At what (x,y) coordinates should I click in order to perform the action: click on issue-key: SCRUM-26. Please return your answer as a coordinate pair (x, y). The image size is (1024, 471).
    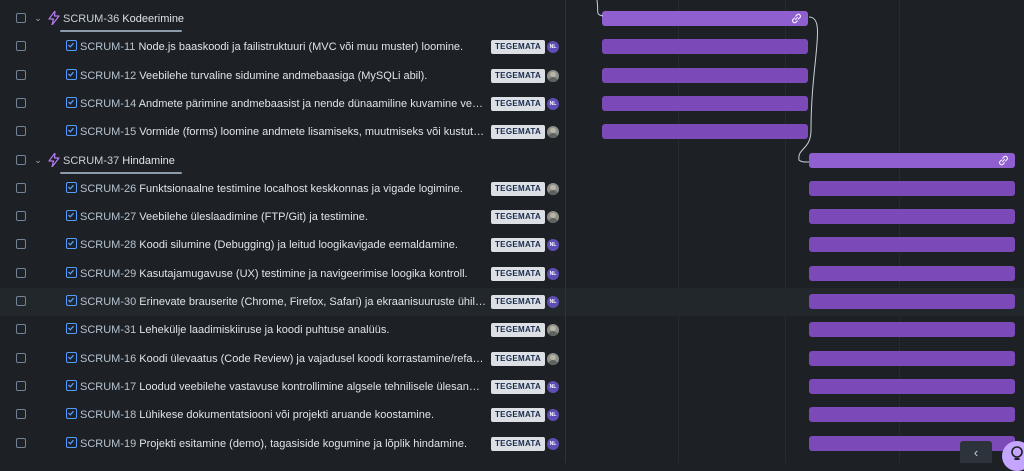
    Looking at the image, I should click on (108, 189).